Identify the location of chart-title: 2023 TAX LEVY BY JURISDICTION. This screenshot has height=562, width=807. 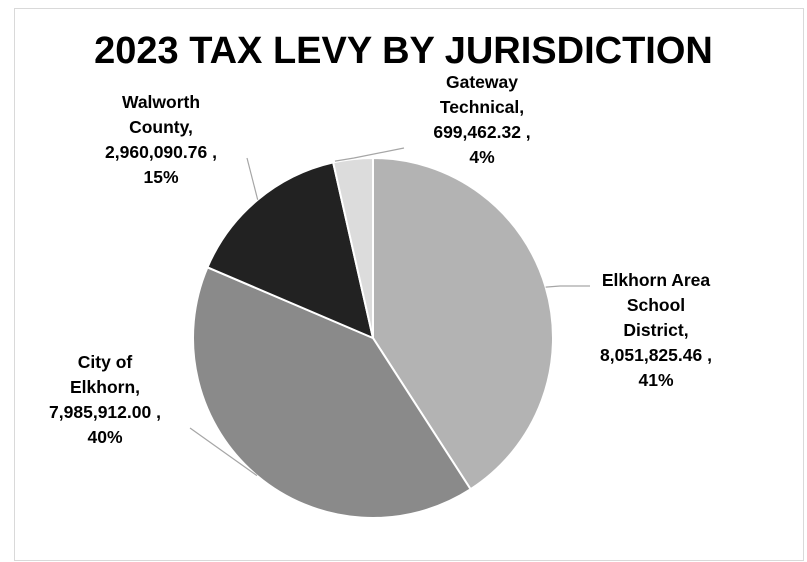
(403, 51).